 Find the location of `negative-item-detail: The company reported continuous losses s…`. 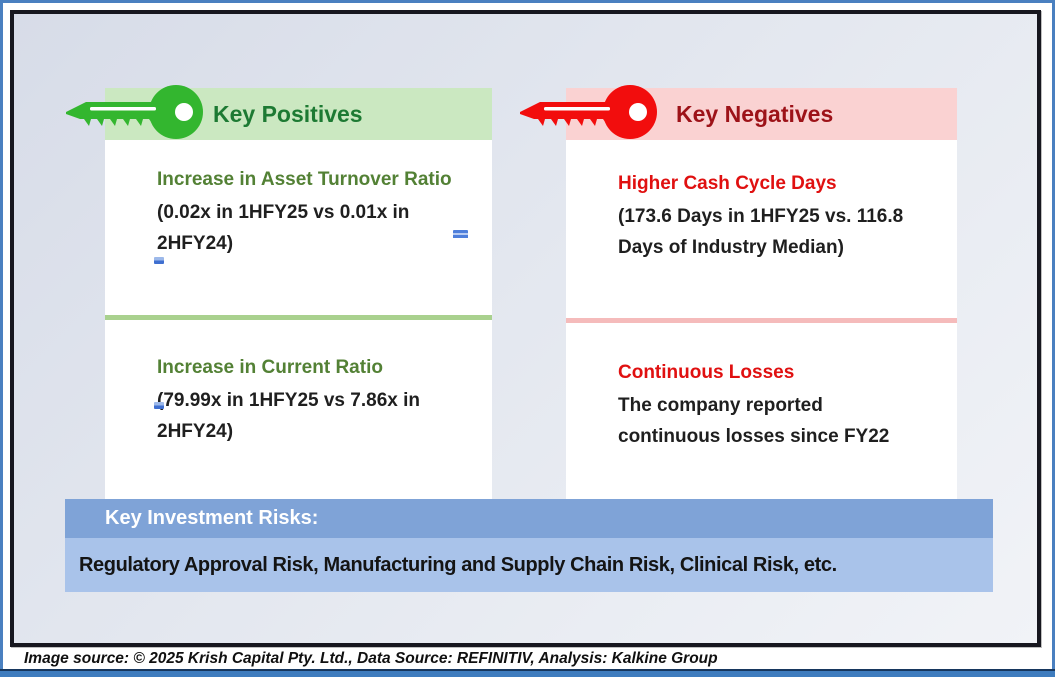

negative-item-detail: The company reported continuous losses s… is located at coordinates (754, 421).